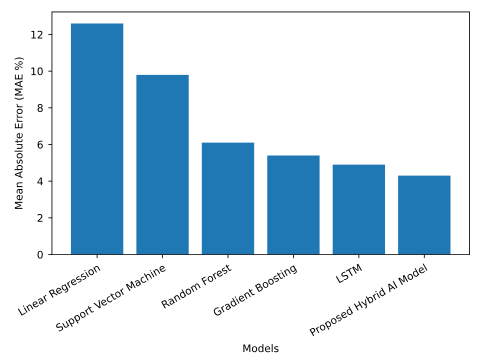  Describe the element at coordinates (19, 133) in the screenshot. I see `y-axis-title: Mean Absolute Error (MAE %)` at that location.